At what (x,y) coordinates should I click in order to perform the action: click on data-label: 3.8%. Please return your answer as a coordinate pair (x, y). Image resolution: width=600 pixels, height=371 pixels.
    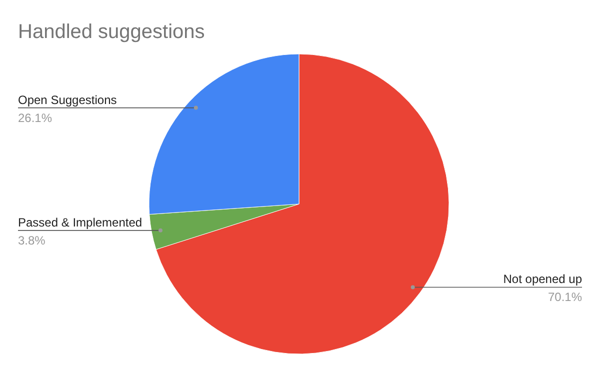
    Looking at the image, I should click on (32, 240).